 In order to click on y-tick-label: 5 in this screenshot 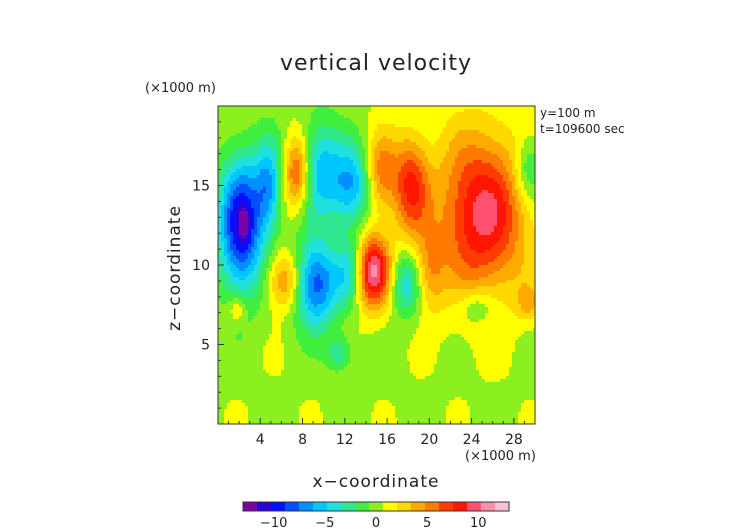, I will do `click(205, 346)`.